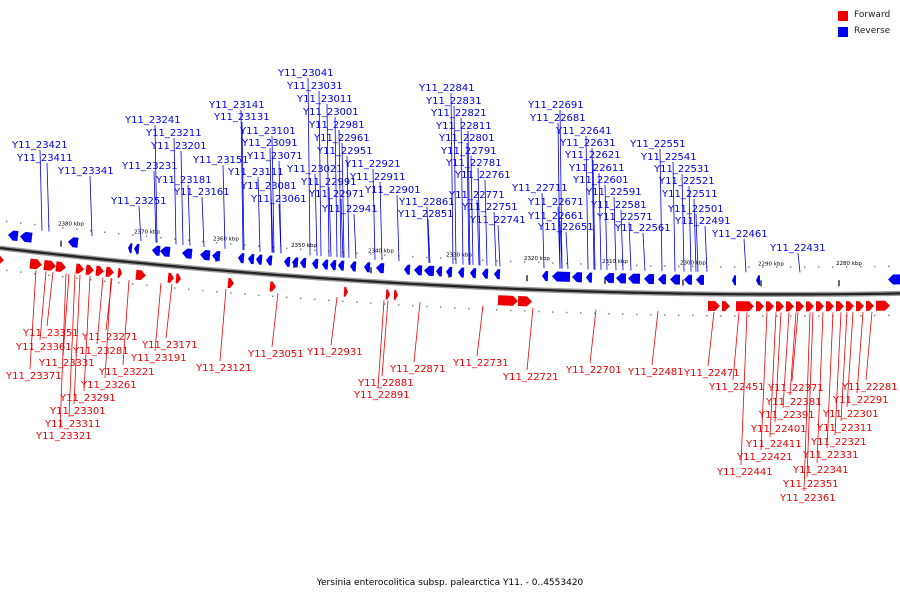 This screenshot has height=600, width=900. What do you see at coordinates (838, 442) in the screenshot?
I see `forward-gene-label: Y11_22321` at bounding box center [838, 442].